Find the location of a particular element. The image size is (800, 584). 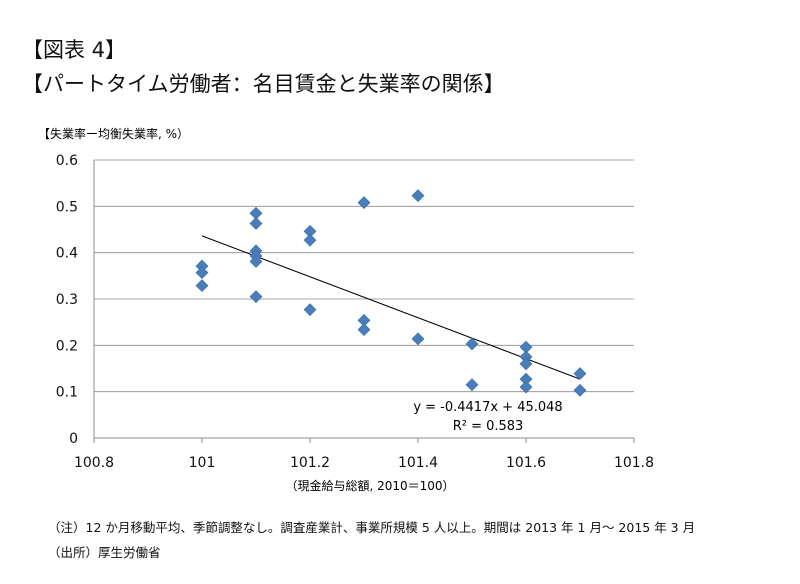

figure-number: 【図表 4】 is located at coordinates (74, 50).